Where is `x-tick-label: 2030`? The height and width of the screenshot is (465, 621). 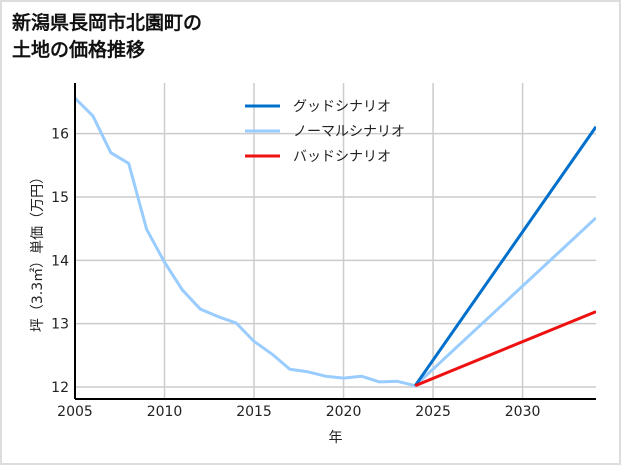
x-tick-label: 2030 is located at coordinates (523, 412).